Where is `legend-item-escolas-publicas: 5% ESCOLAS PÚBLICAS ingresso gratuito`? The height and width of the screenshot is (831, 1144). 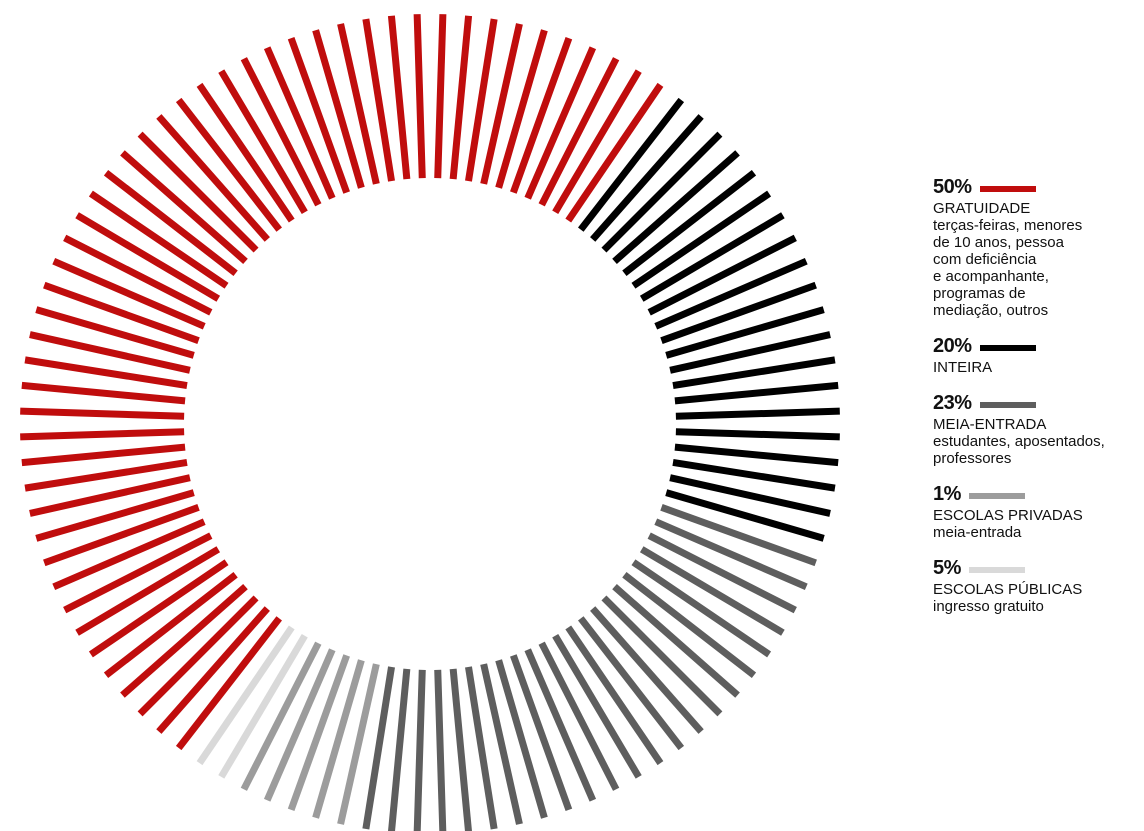
legend-item-escolas-publicas: 5% ESCOLAS PÚBLICAS ingresso gratuito is located at coordinates (1035, 586).